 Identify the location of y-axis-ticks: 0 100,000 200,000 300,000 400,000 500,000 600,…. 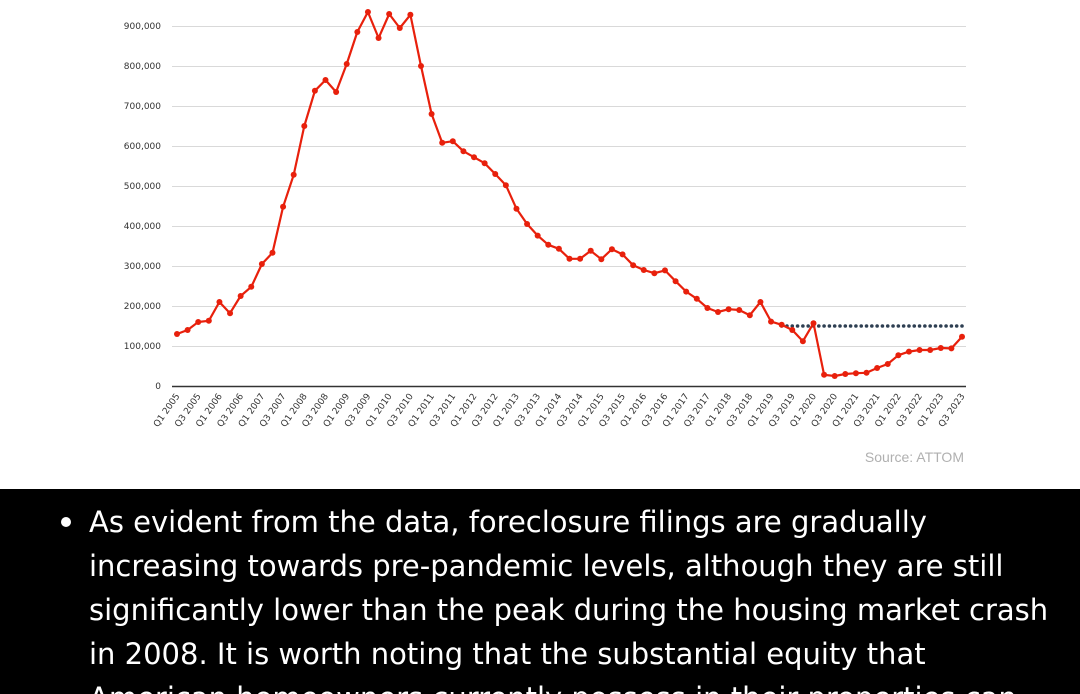
(142, 207).